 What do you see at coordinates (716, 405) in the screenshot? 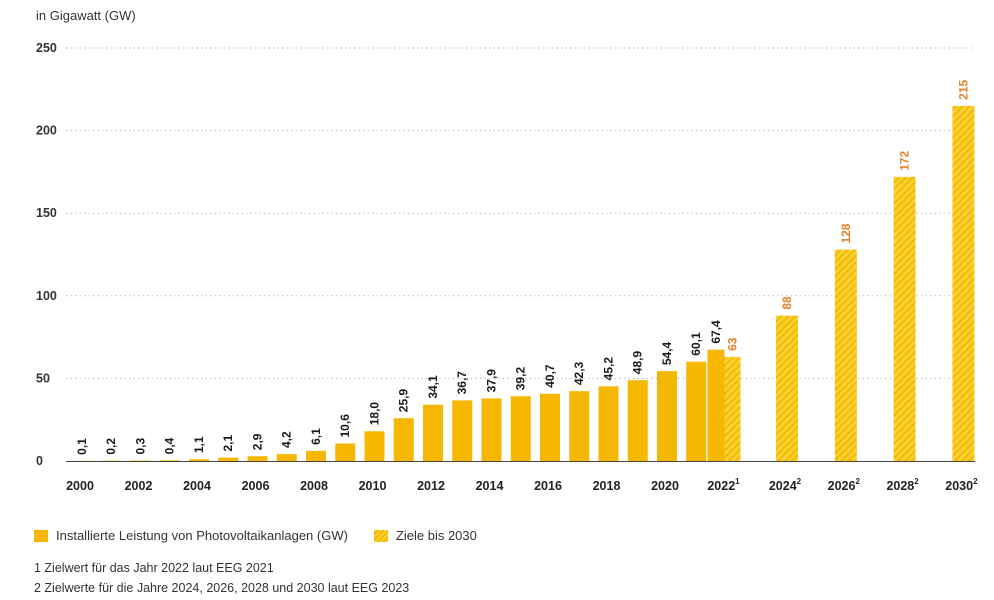
I see `bar-actual-2022` at bounding box center [716, 405].